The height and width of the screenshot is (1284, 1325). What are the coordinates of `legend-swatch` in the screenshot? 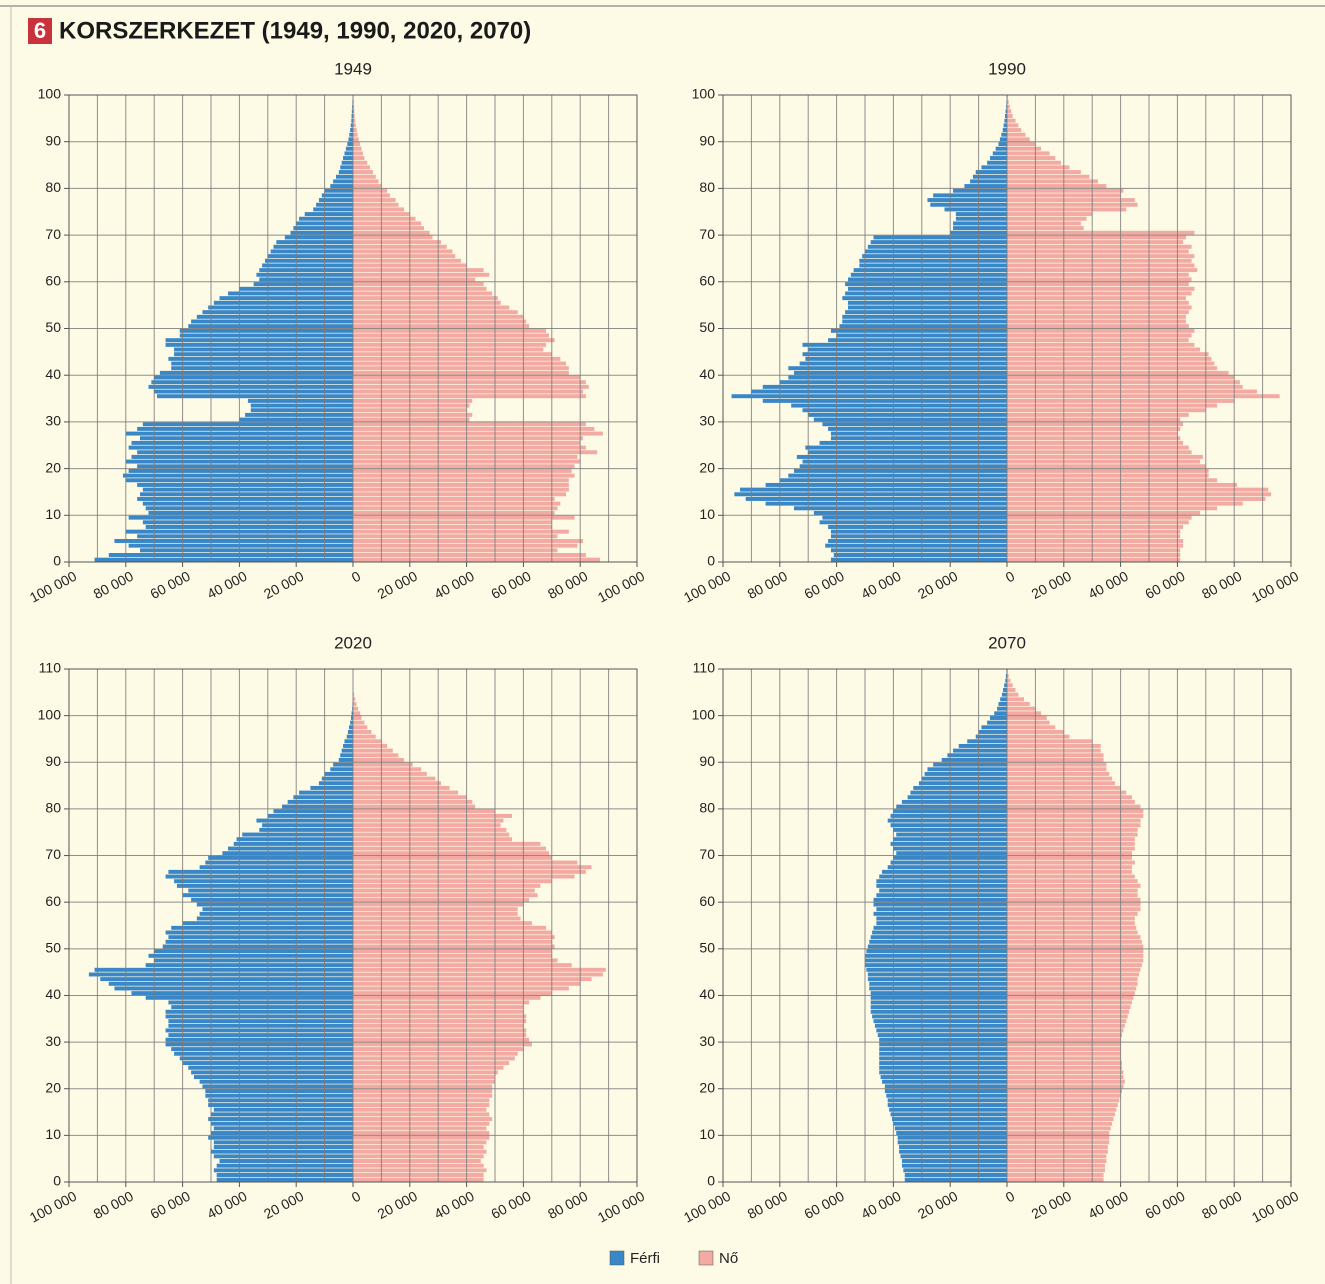 It's located at (706, 1258).